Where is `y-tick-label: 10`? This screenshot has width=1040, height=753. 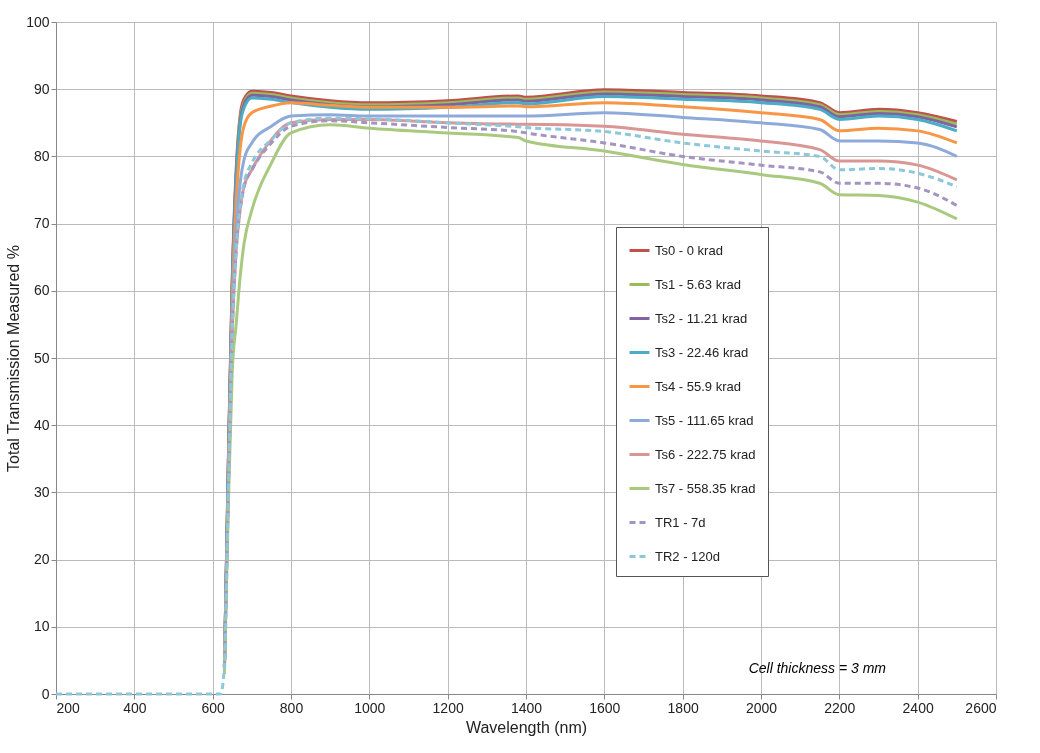 y-tick-label: 10 is located at coordinates (41, 626).